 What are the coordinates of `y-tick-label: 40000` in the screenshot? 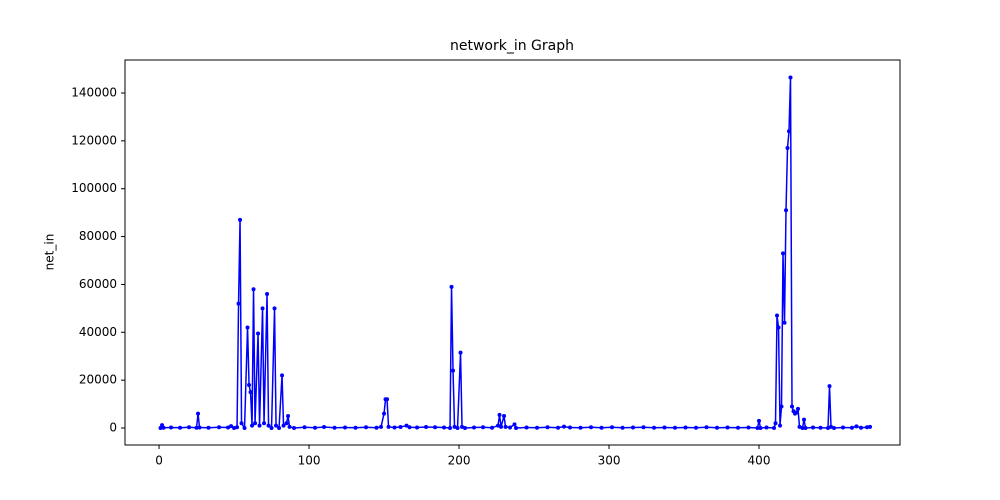 It's located at (98, 332).